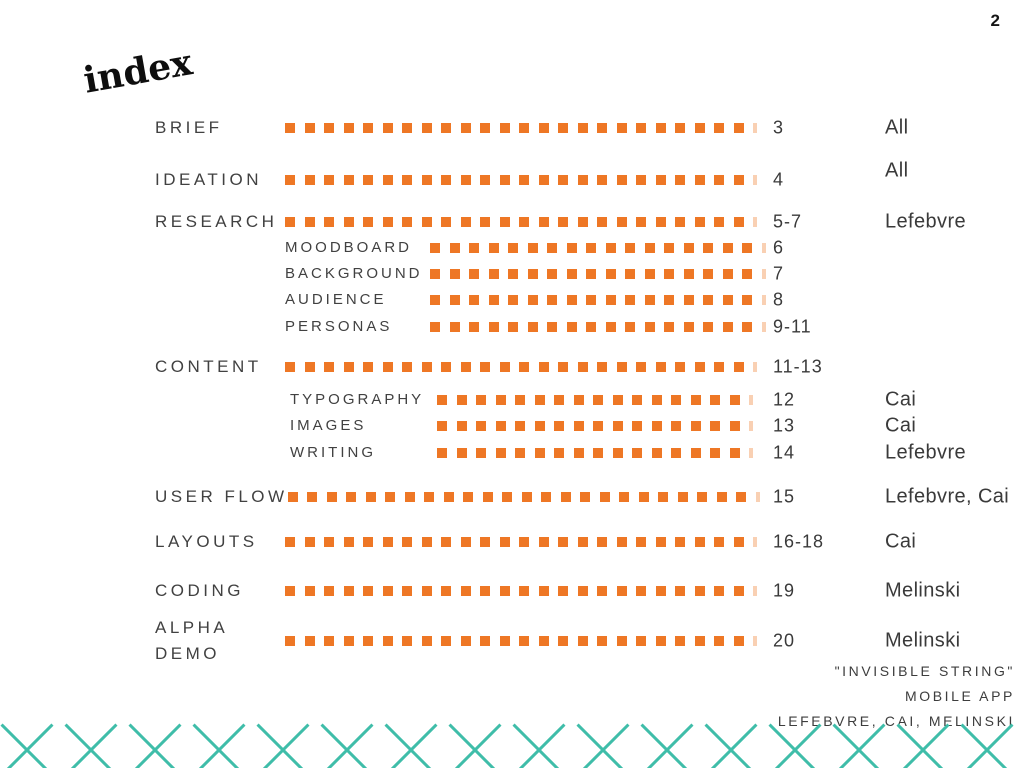  I want to click on index-row: MOODBOARD 6, so click(512, 248).